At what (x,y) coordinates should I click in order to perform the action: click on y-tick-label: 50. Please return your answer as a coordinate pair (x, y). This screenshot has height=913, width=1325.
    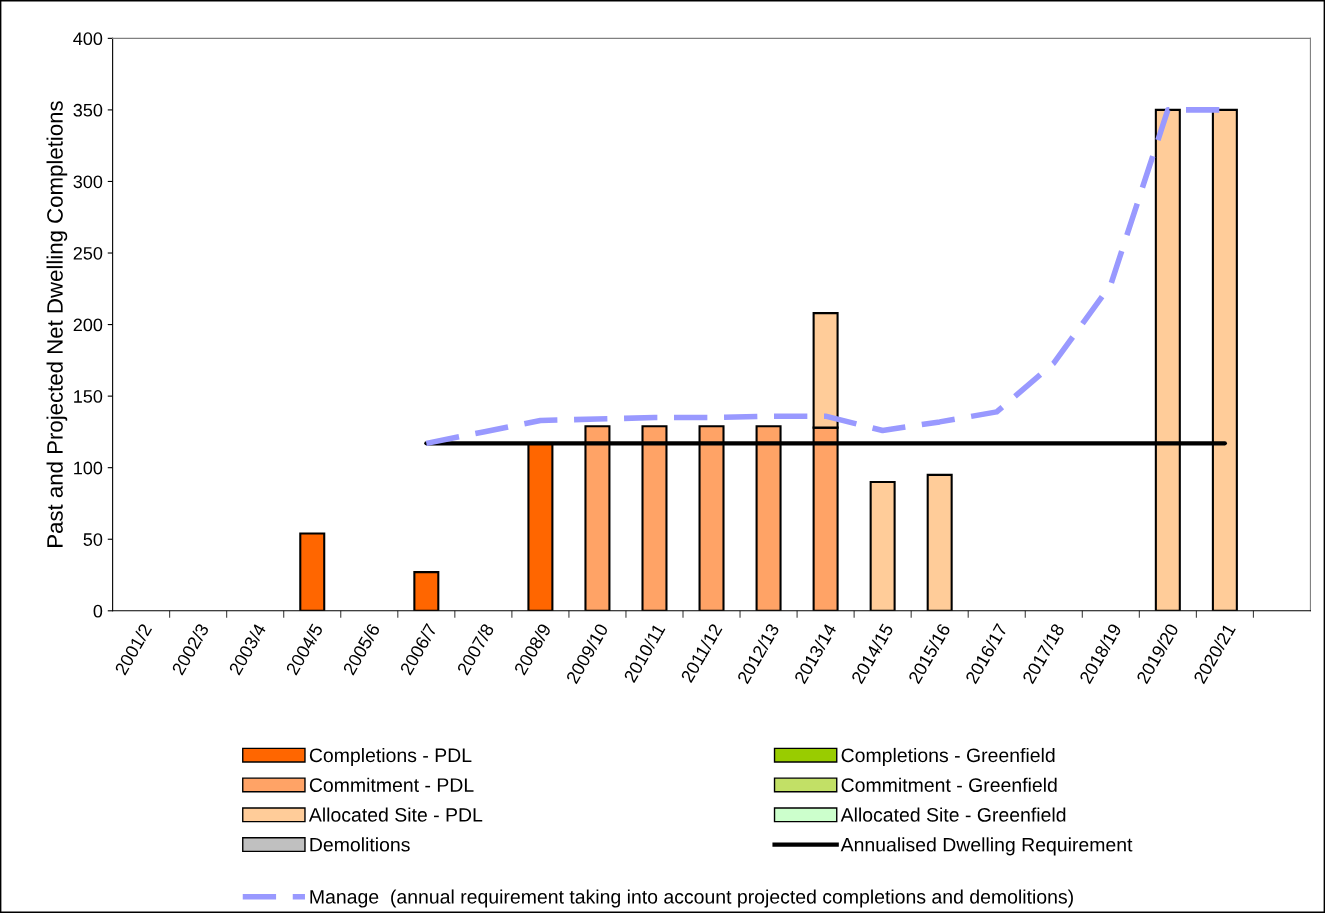
    Looking at the image, I should click on (93, 539).